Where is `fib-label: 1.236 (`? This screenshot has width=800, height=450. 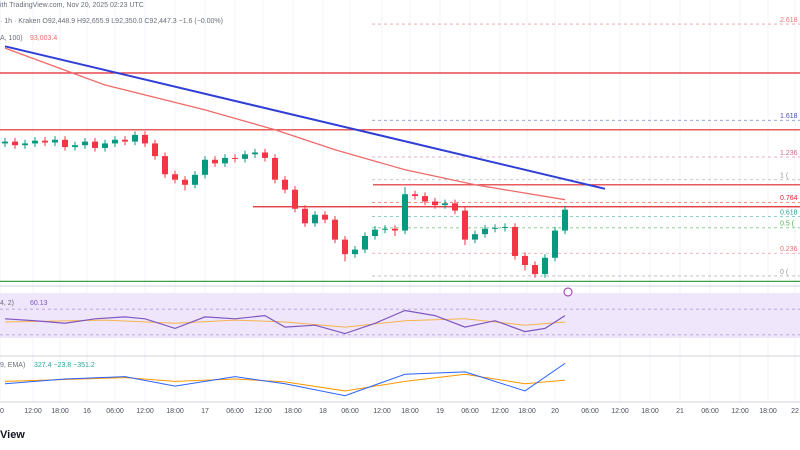
fib-label: 1.236 ( is located at coordinates (790, 153).